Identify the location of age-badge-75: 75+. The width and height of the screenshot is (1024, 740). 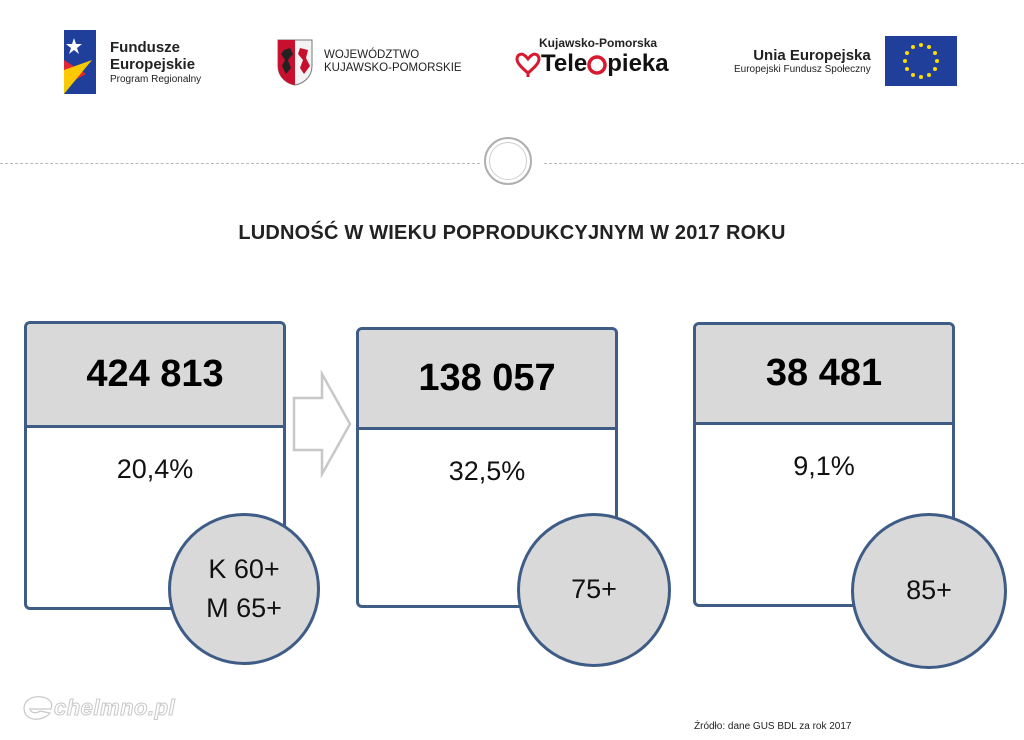
(594, 590).